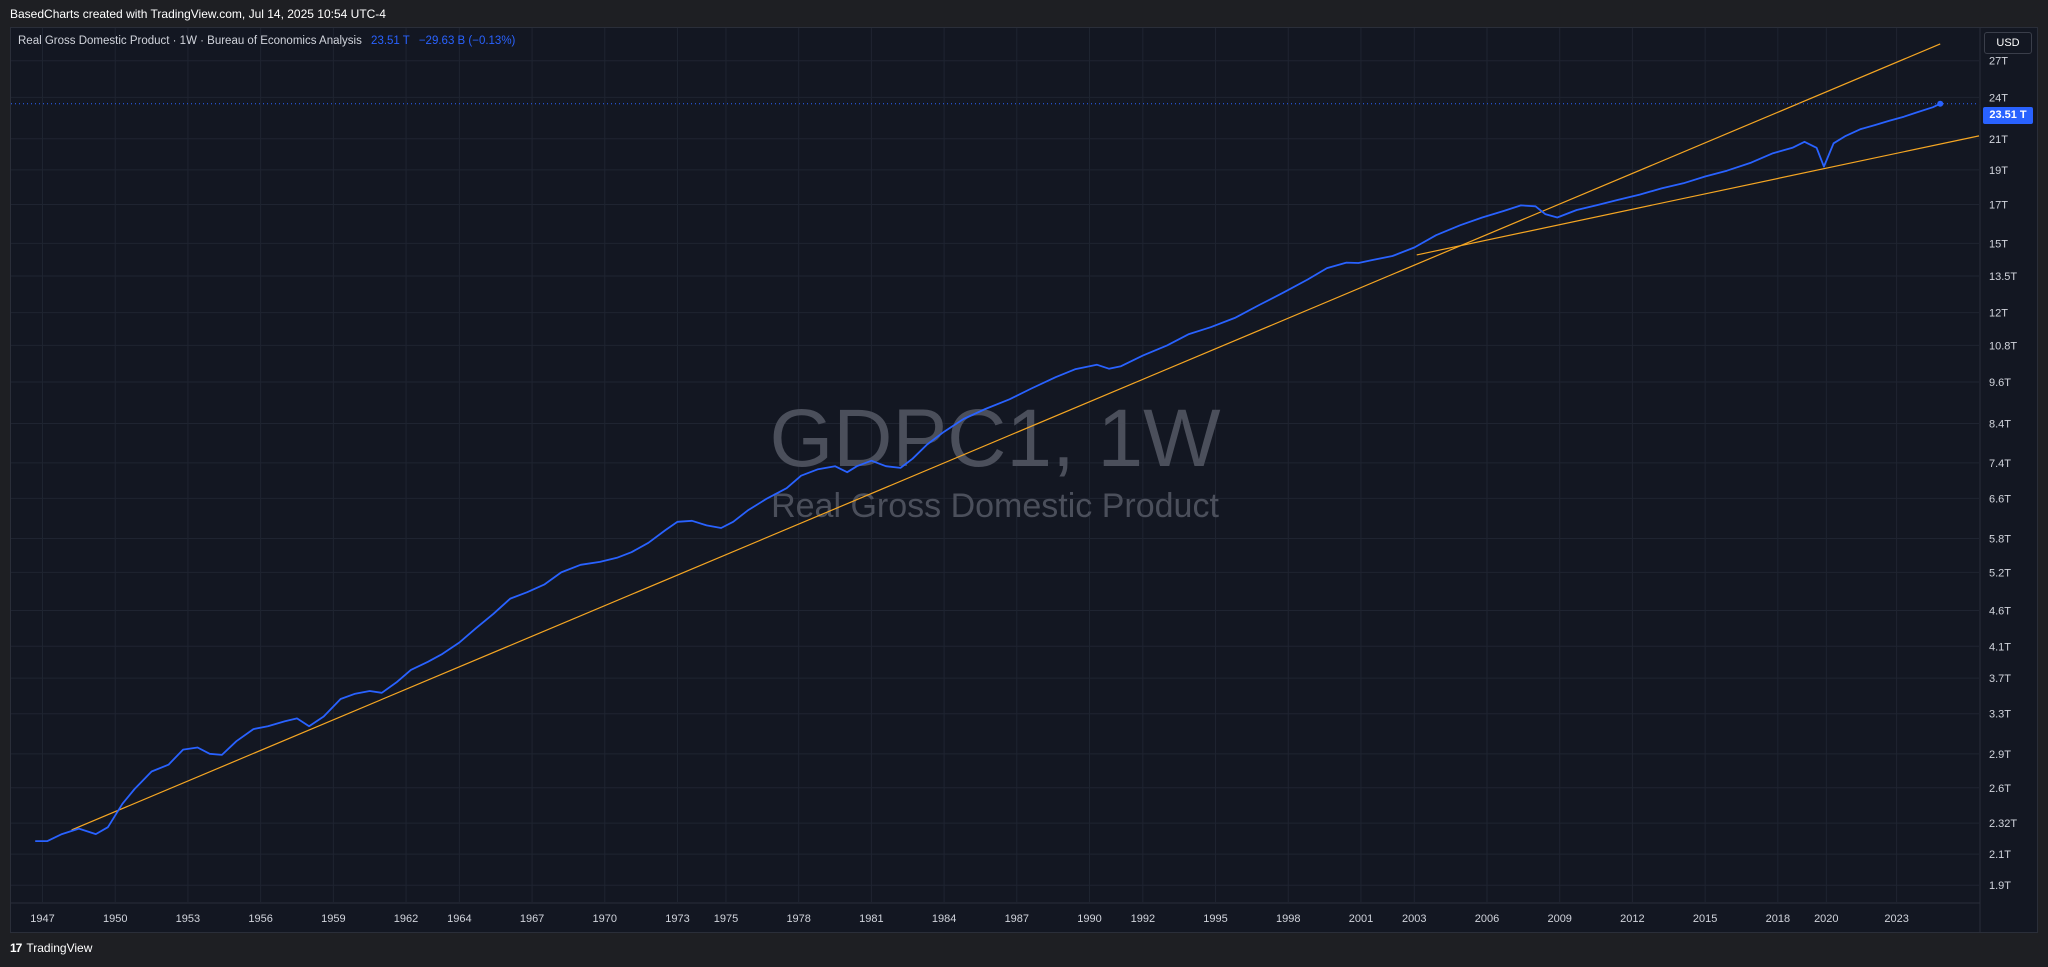  I want to click on y-tick-label: 3.7T, so click(2000, 679).